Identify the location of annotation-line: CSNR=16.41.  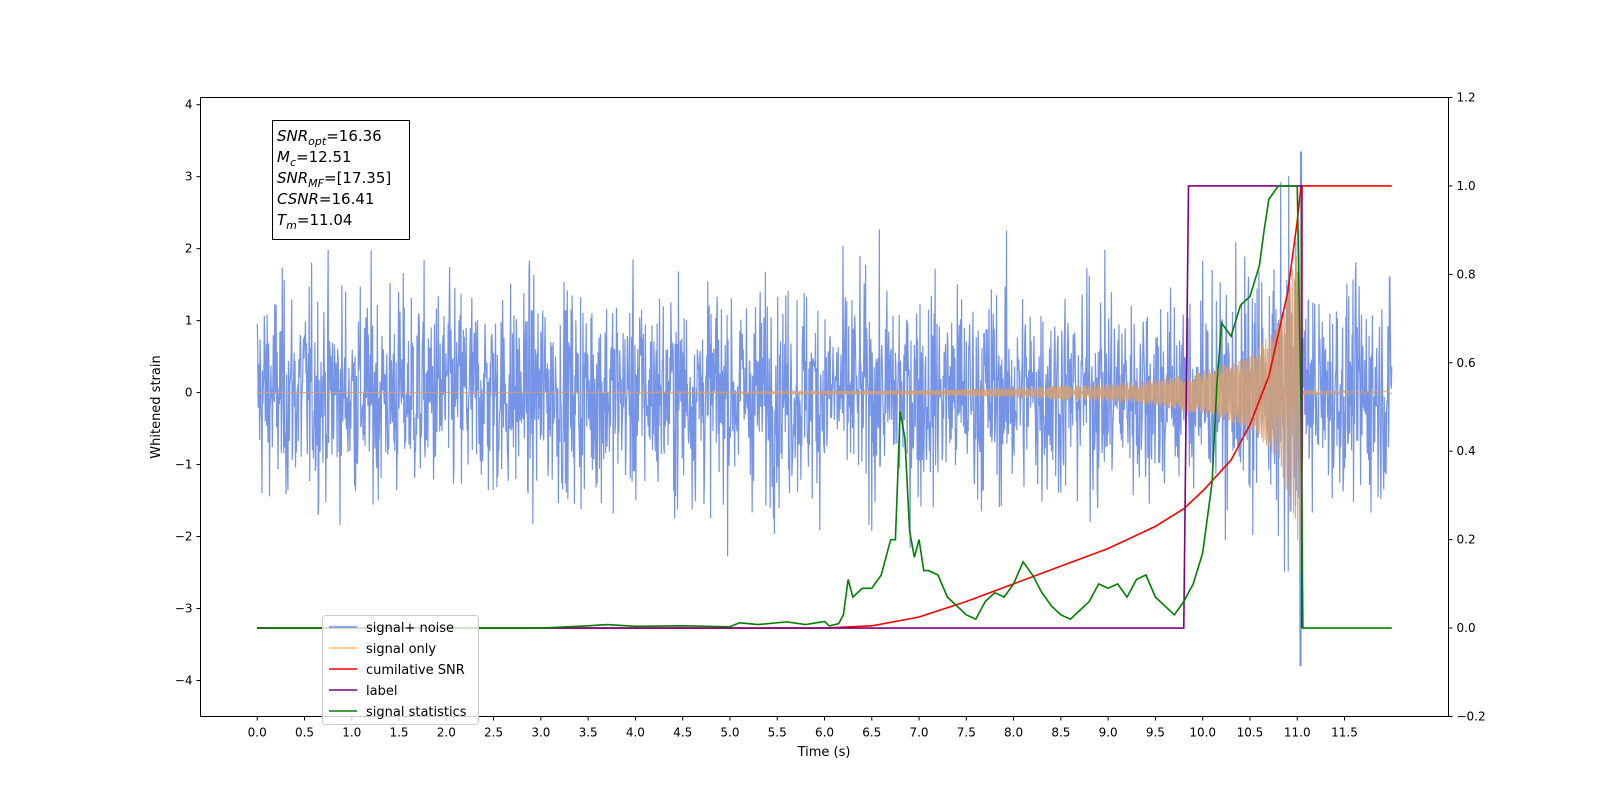
(325, 199).